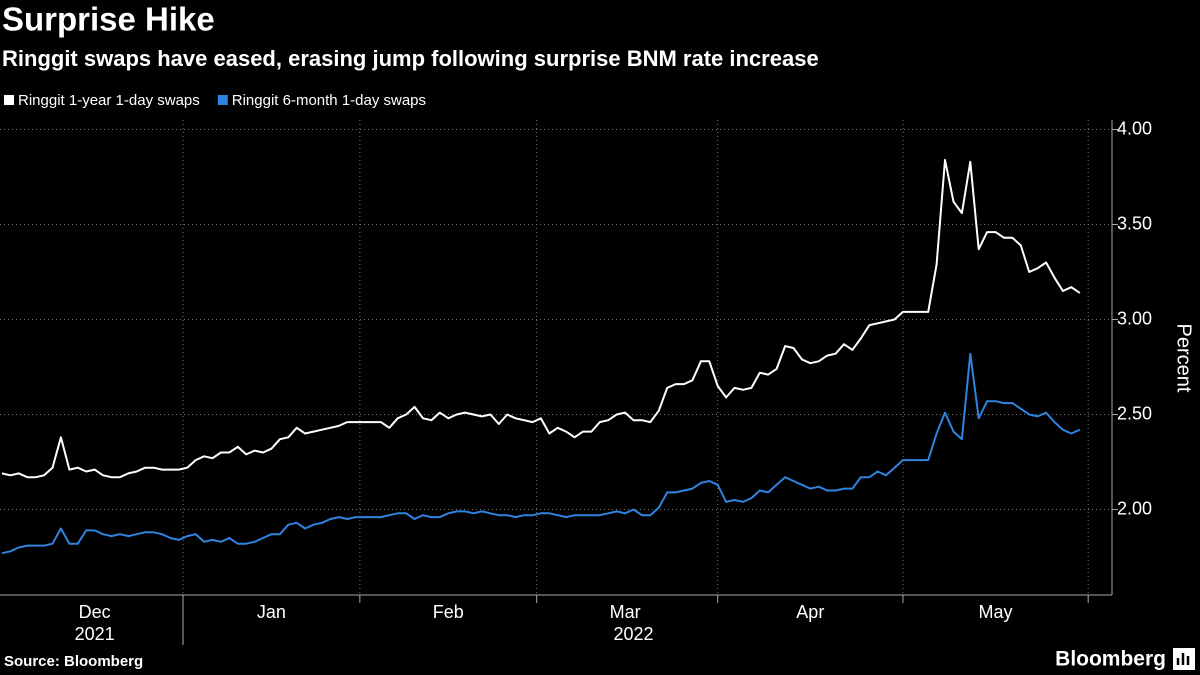 This screenshot has height=675, width=1200. I want to click on brand: Bloomberg, so click(1110, 659).